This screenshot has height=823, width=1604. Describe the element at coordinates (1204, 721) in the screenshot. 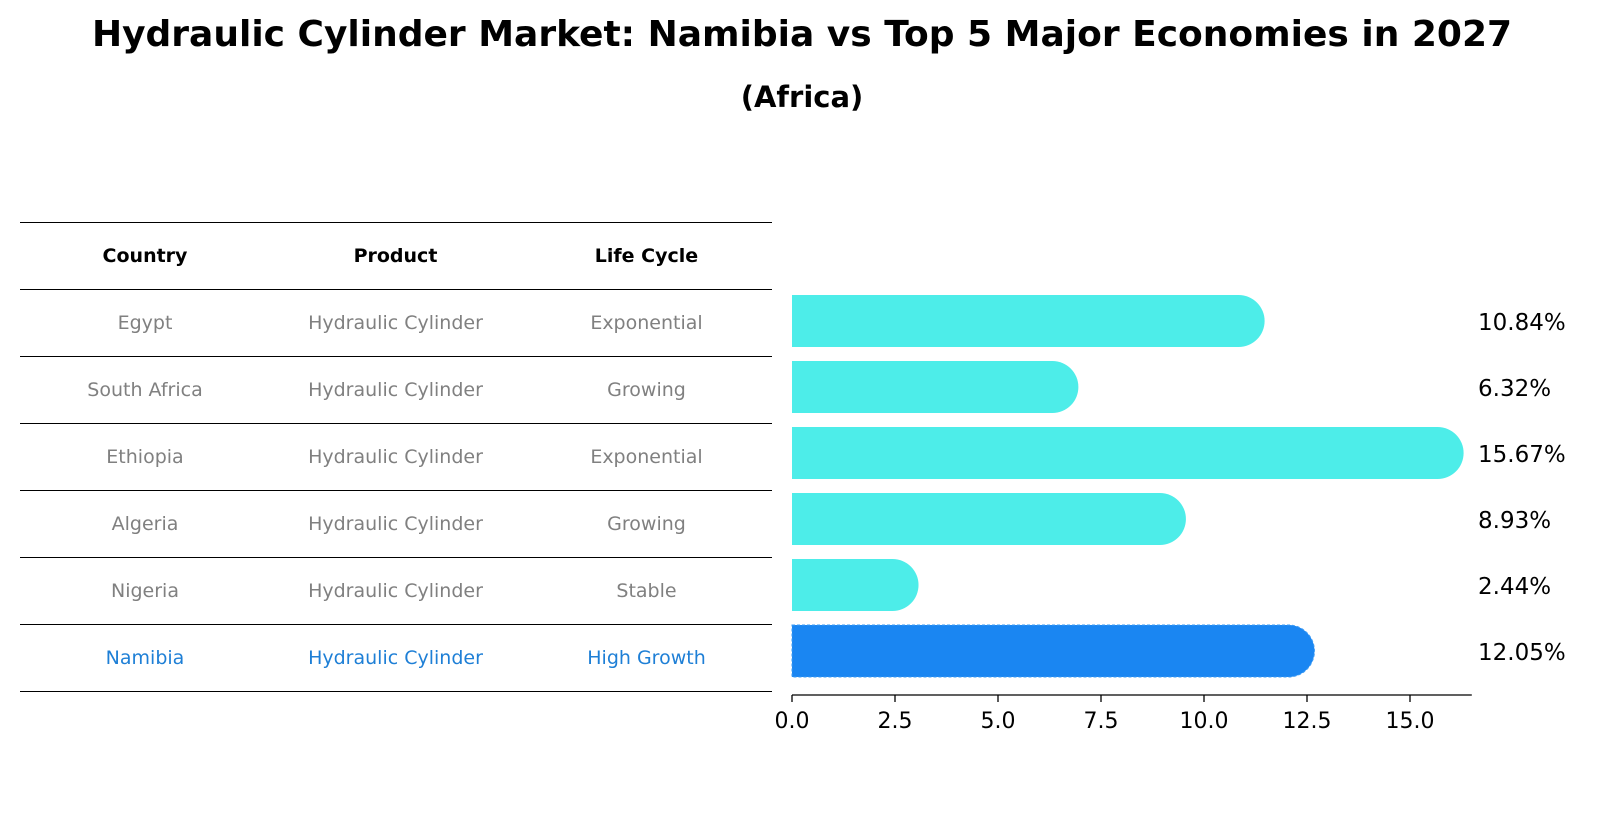

I see `x-tick-label: 10.0` at that location.